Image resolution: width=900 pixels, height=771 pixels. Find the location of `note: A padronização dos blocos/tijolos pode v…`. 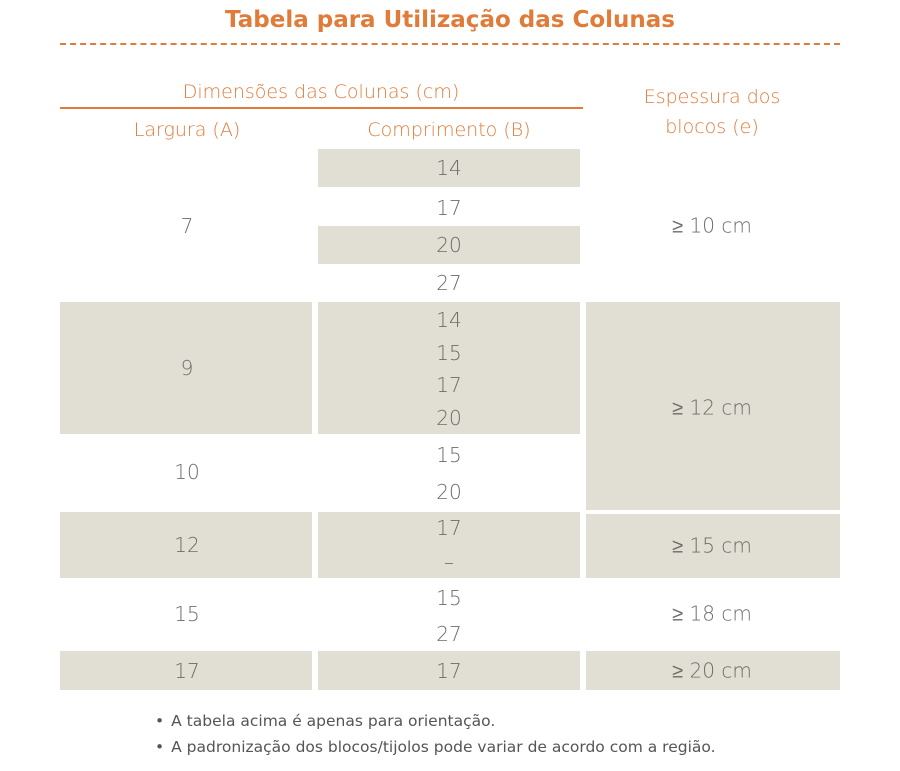

note: A padronização dos blocos/tijolos pode v… is located at coordinates (435, 747).